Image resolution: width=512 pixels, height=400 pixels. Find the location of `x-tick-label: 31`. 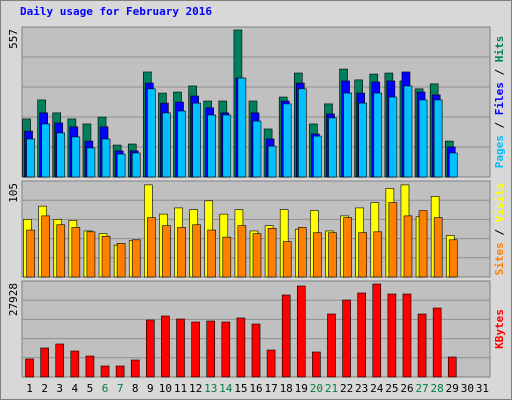

x-tick-label: 31 is located at coordinates (482, 388).